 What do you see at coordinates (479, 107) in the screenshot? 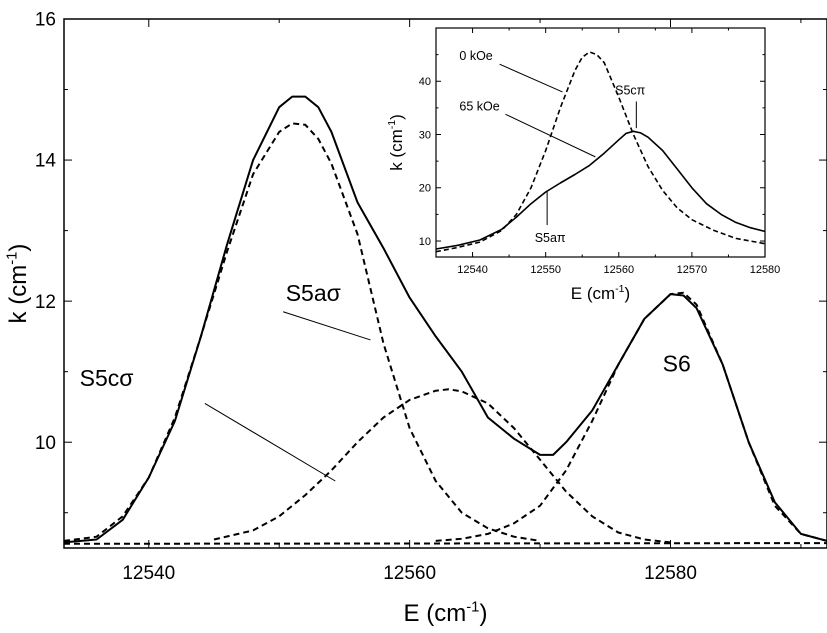
I see `inset-annotation-label: 65 kOe` at bounding box center [479, 107].